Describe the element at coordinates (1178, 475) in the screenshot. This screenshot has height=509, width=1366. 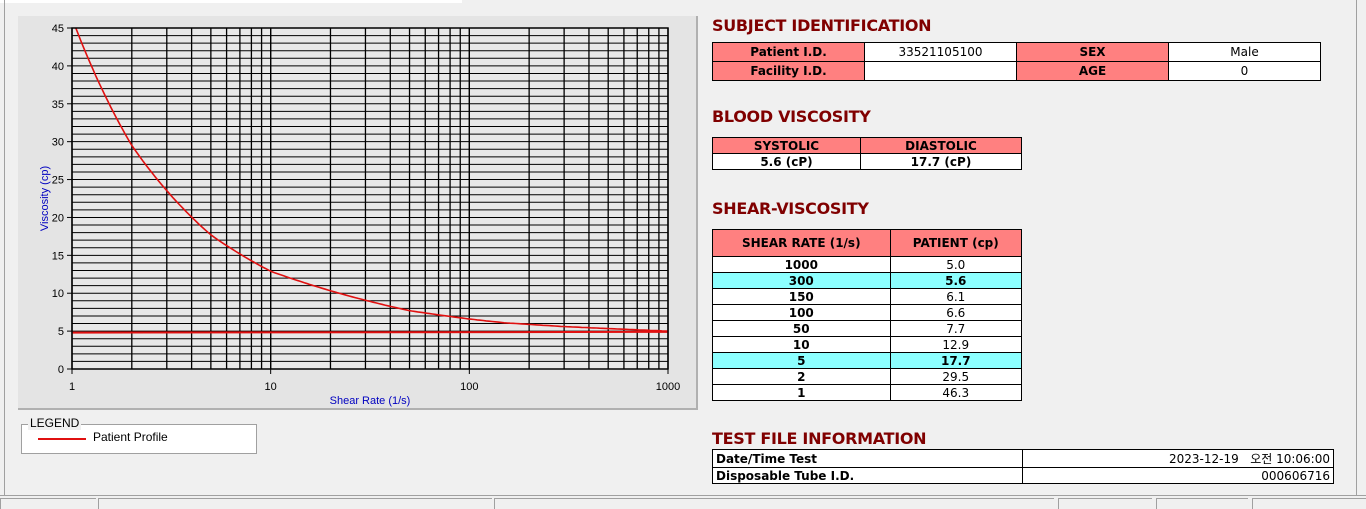
I see `tube-value: 000606716` at that location.